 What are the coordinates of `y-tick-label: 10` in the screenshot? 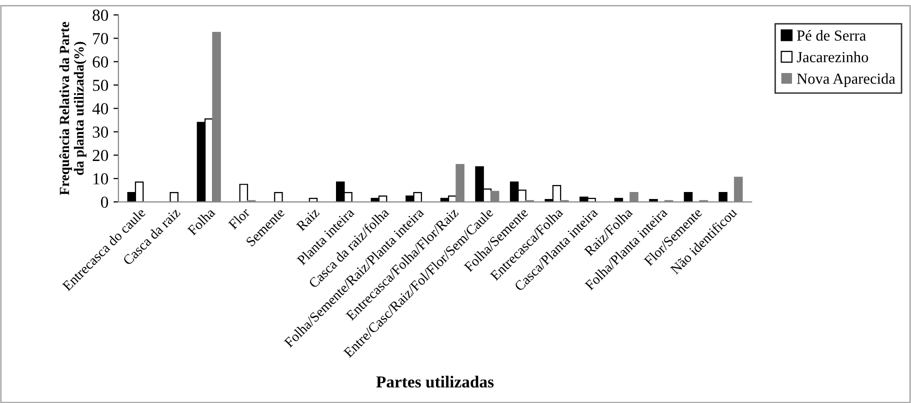 It's located at (101, 178).